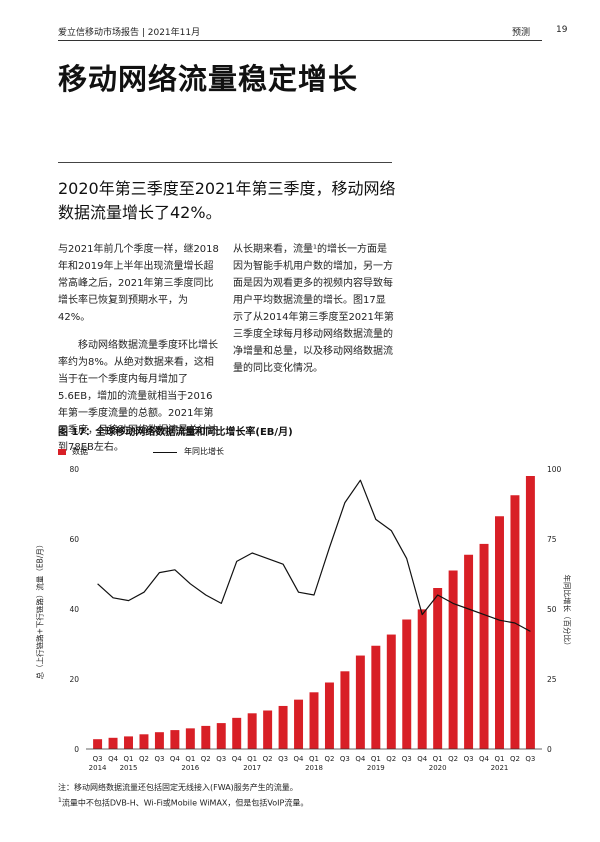  I want to click on y-tick-label-left: 20, so click(74, 679).